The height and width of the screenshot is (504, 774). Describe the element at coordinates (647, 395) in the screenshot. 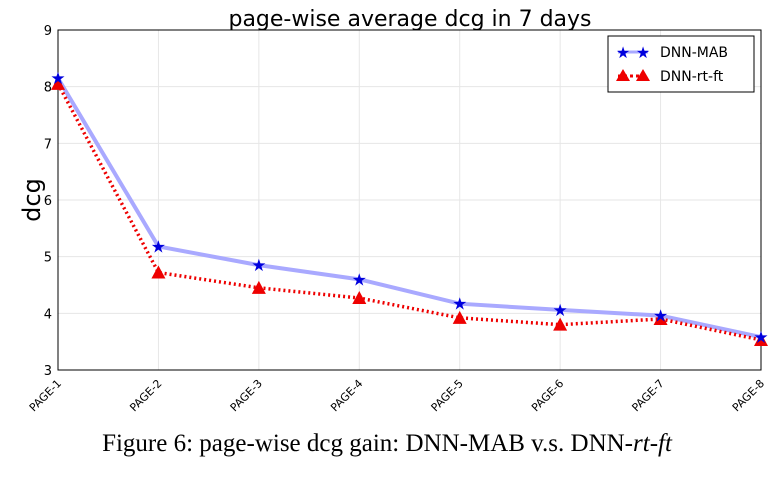

I see `x-tick-label: PAGE-7` at that location.